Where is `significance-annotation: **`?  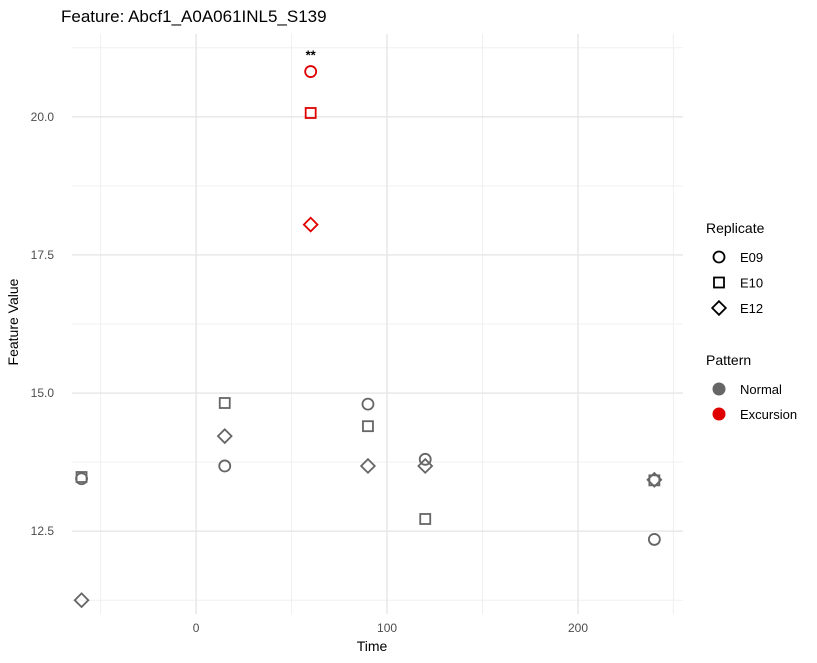
significance-annotation: ** is located at coordinates (311, 55).